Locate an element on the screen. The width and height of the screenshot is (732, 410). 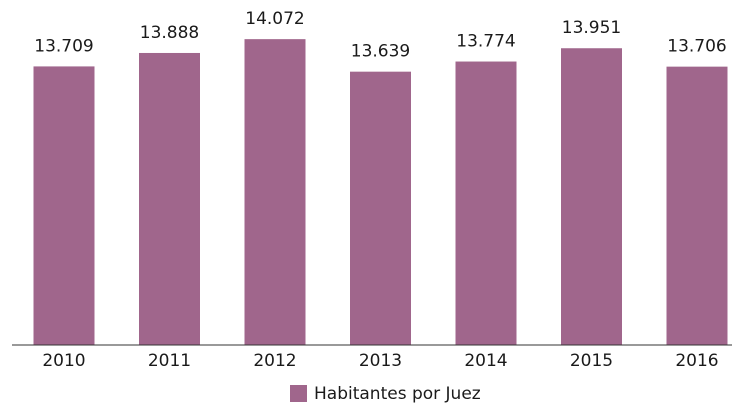
value-label: 13.639 is located at coordinates (380, 52).